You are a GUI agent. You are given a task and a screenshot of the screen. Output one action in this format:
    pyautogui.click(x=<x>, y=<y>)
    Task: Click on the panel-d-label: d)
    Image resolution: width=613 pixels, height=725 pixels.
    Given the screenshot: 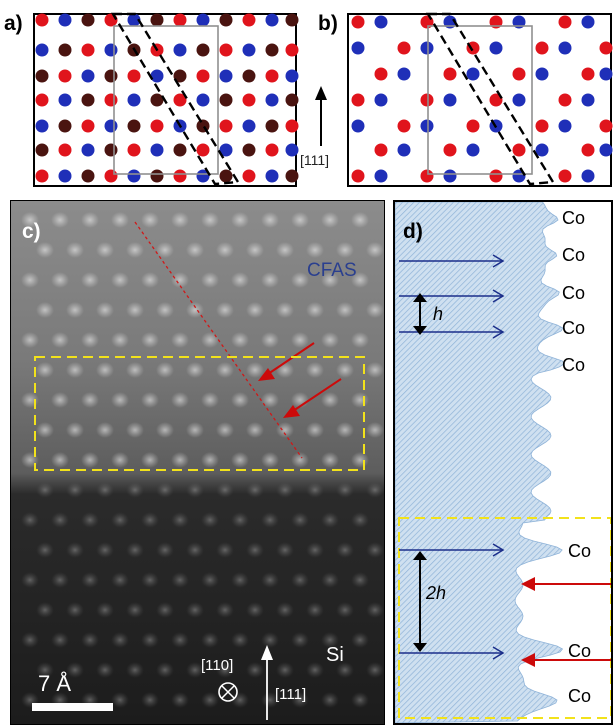 What is the action you would take?
    pyautogui.click(x=413, y=231)
    